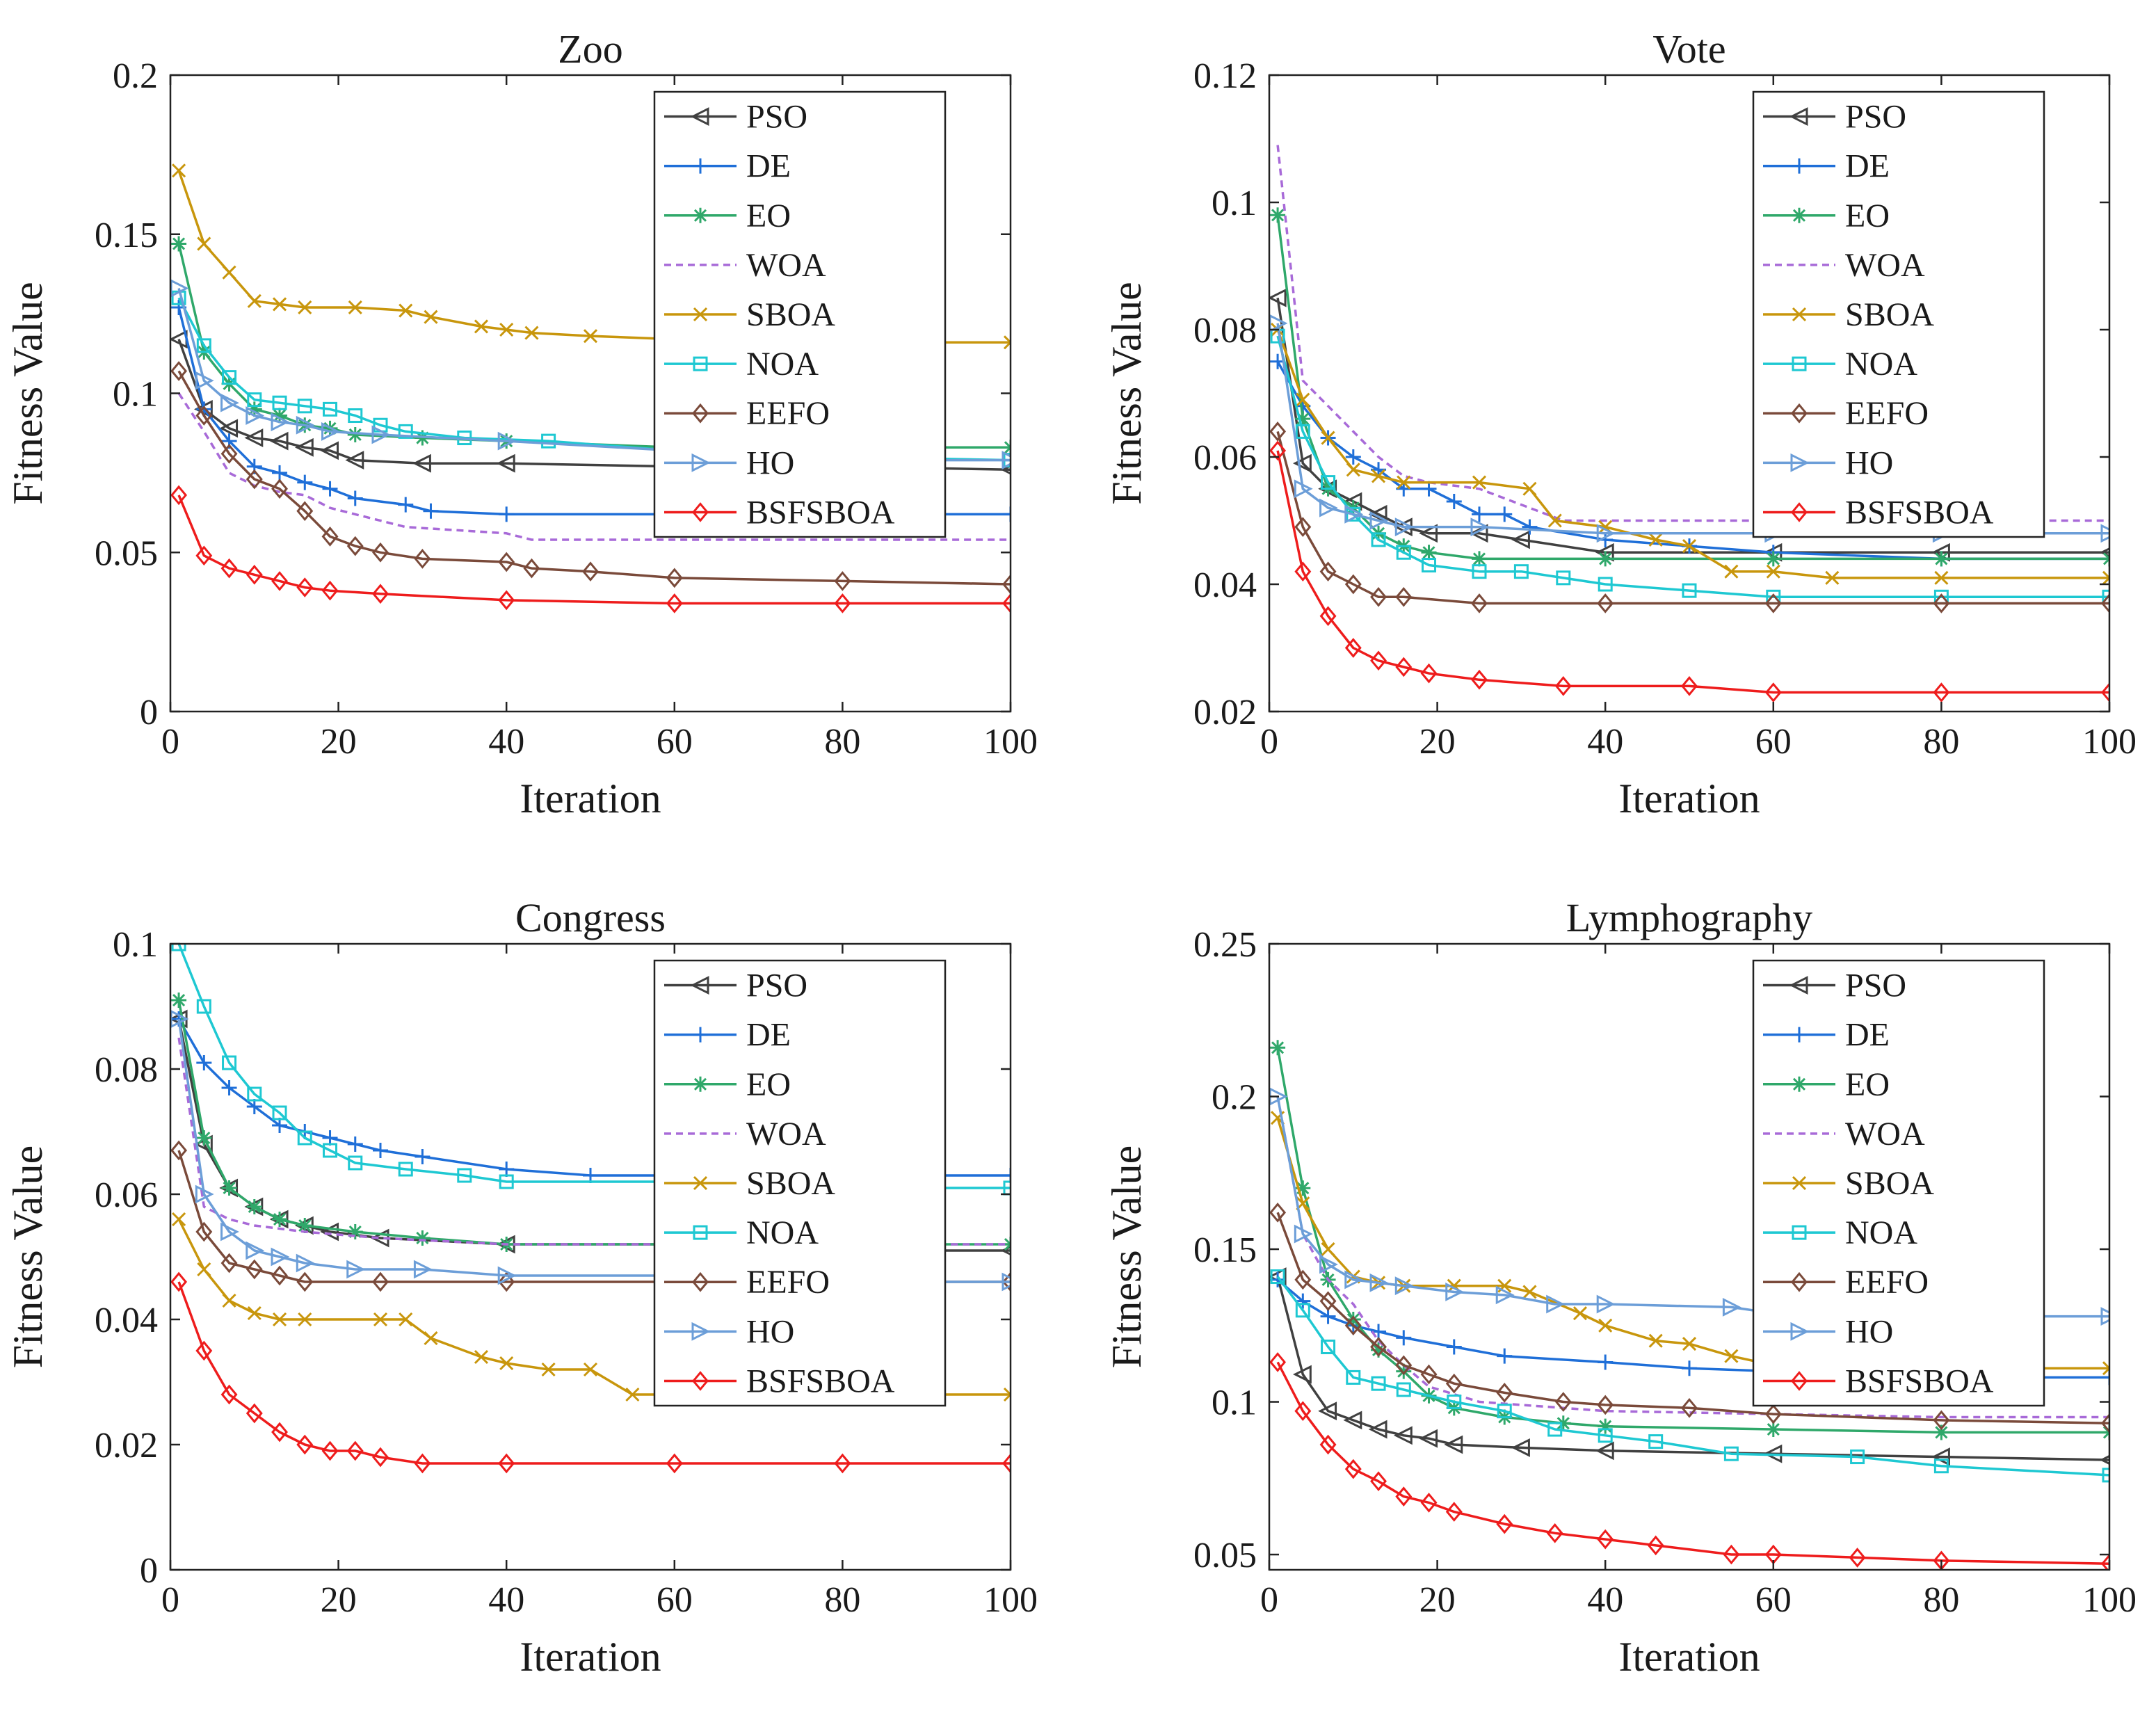  I want to click on lymphography-ytick-label-1: 0.1, so click(1234, 1403).